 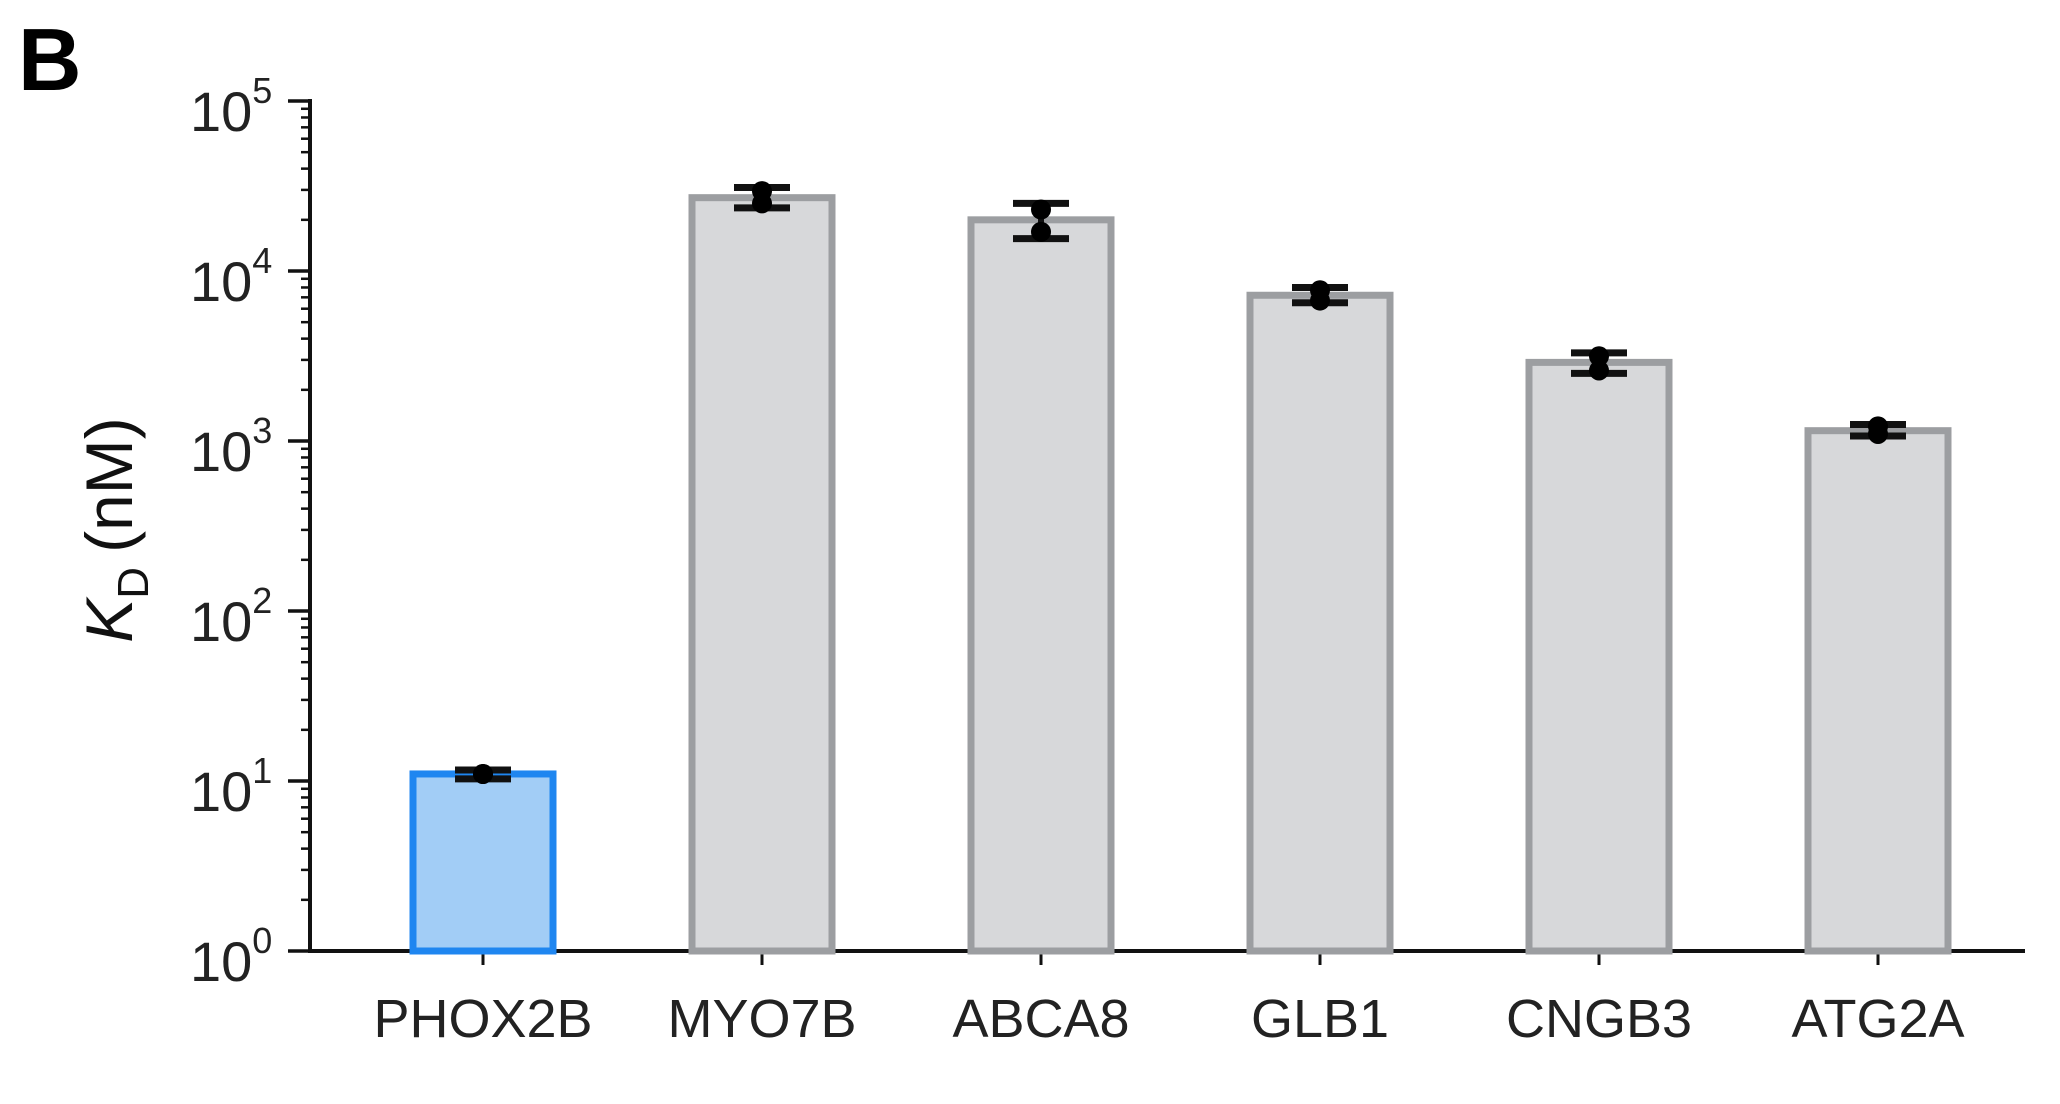 What do you see at coordinates (482, 1019) in the screenshot?
I see `category-label: PHOX2B` at bounding box center [482, 1019].